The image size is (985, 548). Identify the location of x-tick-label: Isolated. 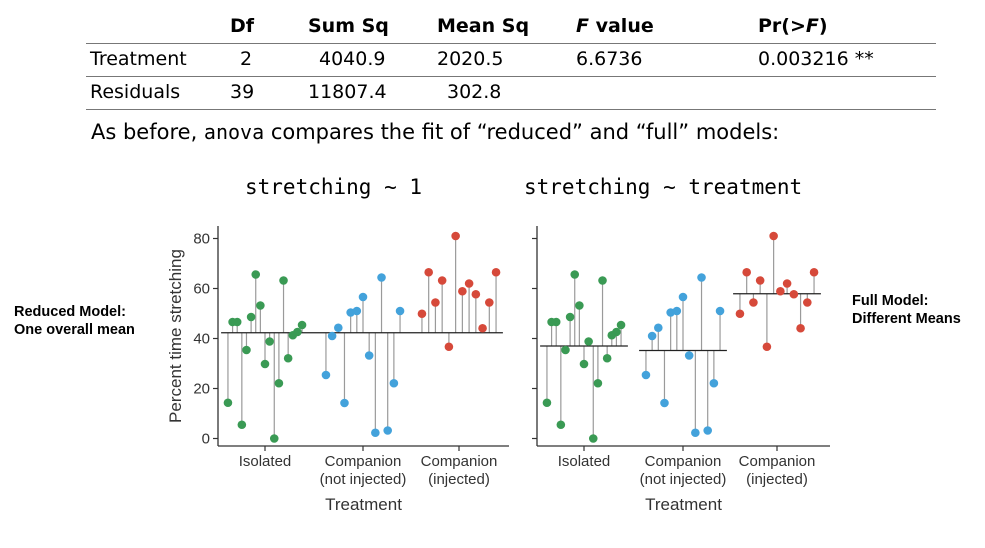
(584, 461).